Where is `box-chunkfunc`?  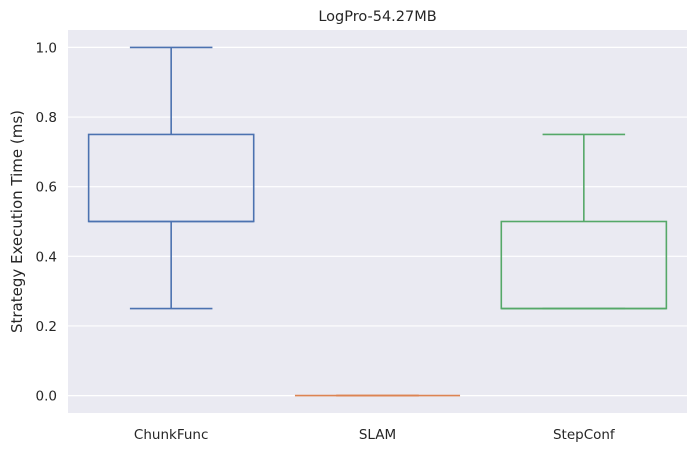
box-chunkfunc is located at coordinates (171, 178).